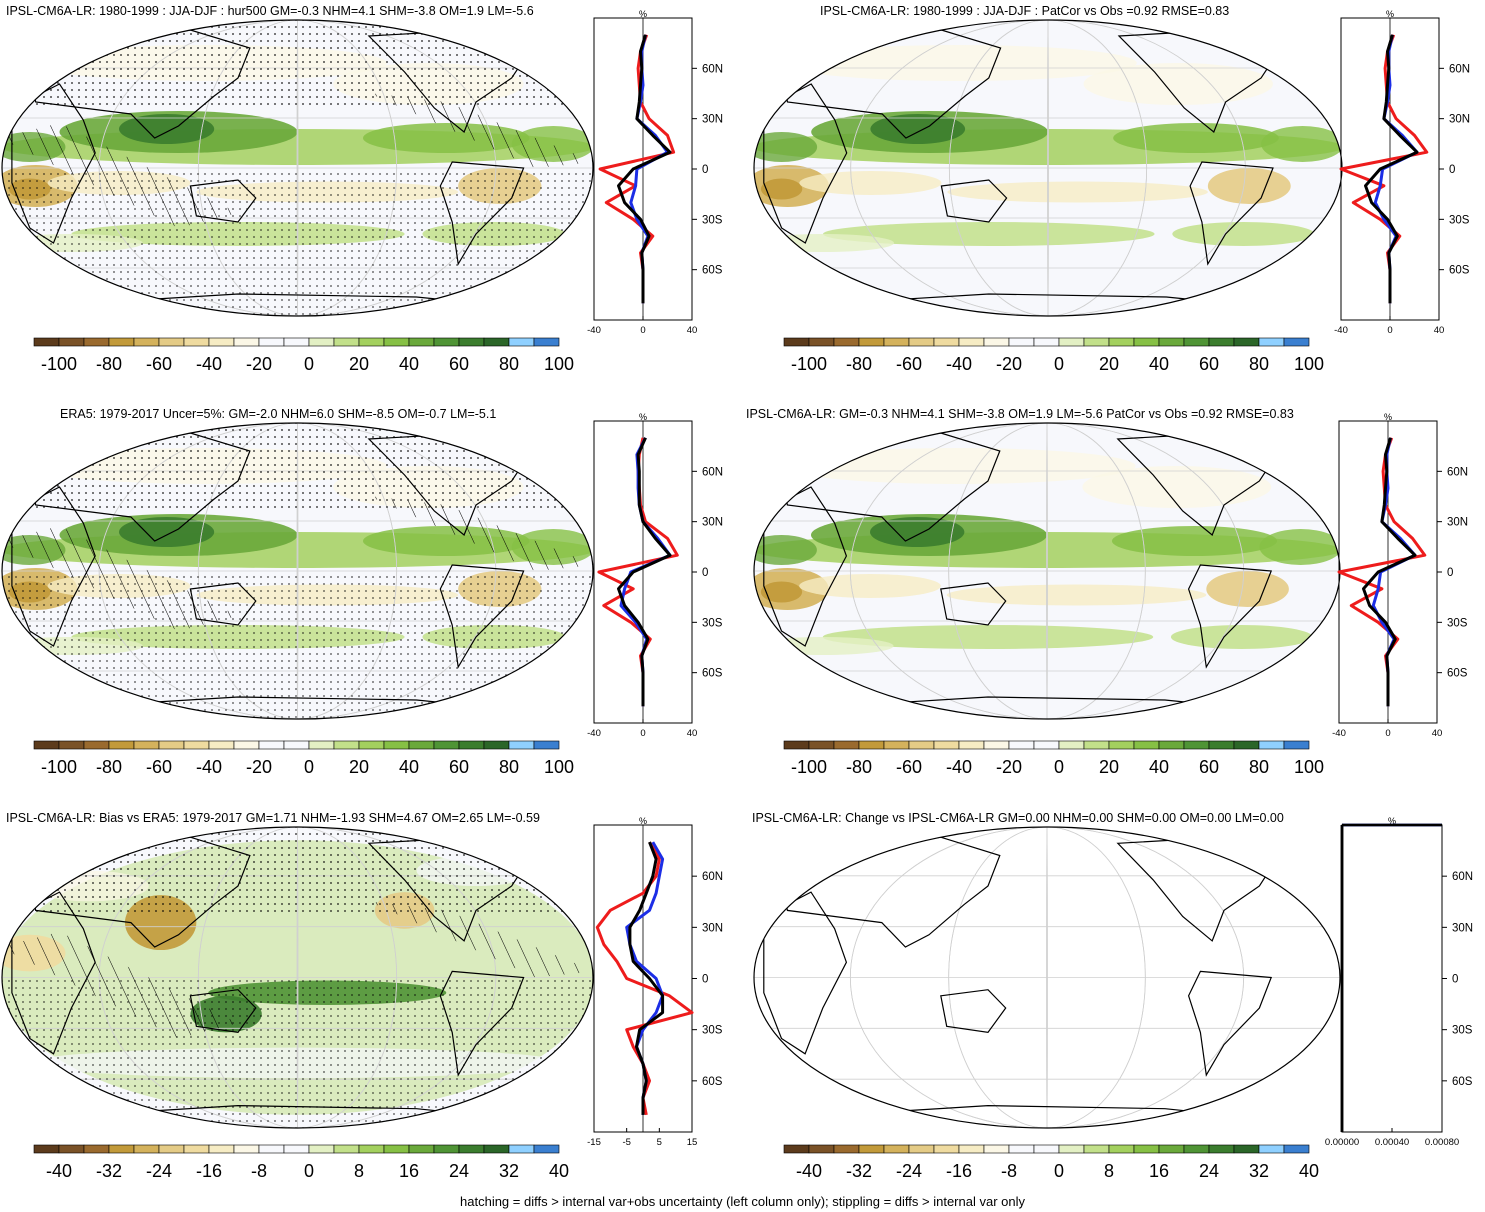  What do you see at coordinates (712, 623) in the screenshot?
I see `lat-label: 30S` at bounding box center [712, 623].